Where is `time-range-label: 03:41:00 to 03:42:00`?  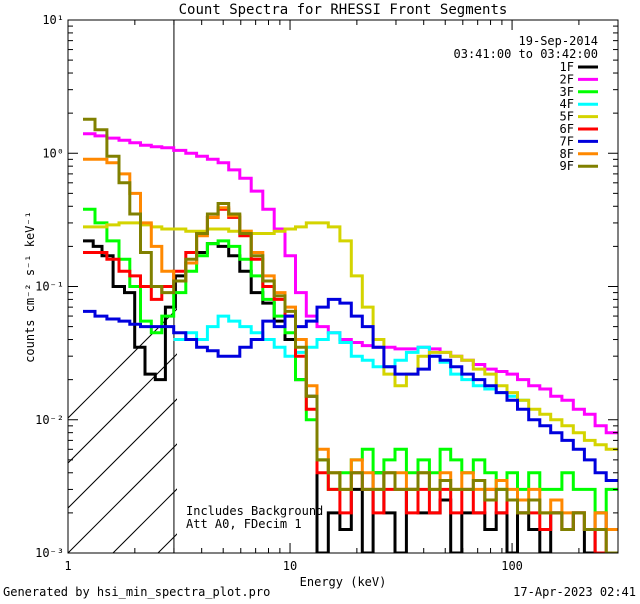
time-range-label: 03:41:00 to 03:42:00 is located at coordinates (526, 54).